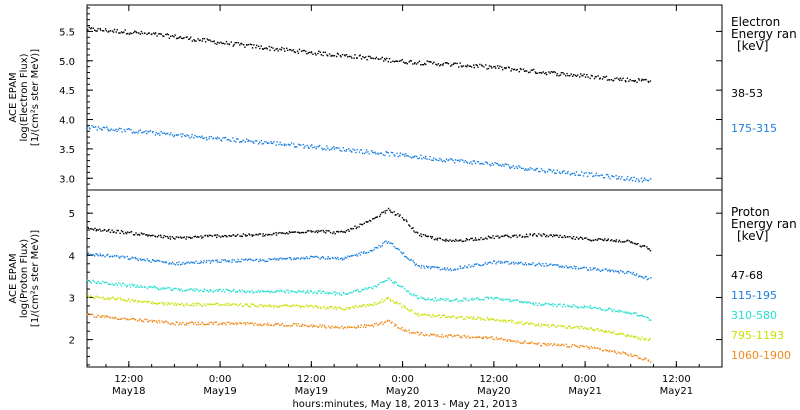  Describe the element at coordinates (128, 391) in the screenshot. I see `x-tick-date-label: May18` at that location.